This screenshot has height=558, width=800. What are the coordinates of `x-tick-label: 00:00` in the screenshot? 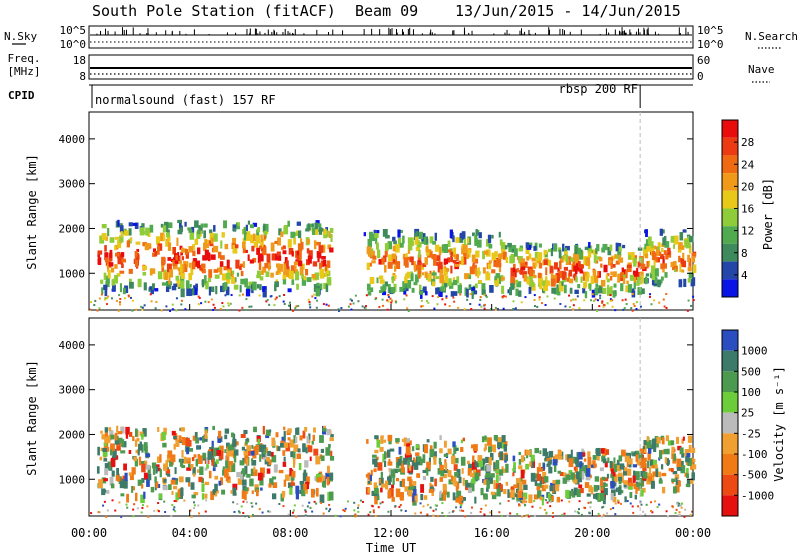 It's located at (89, 533).